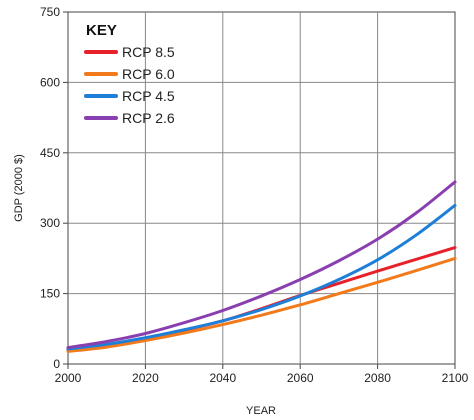 The image size is (474, 420). I want to click on x-tick-label: 2040, so click(222, 378).